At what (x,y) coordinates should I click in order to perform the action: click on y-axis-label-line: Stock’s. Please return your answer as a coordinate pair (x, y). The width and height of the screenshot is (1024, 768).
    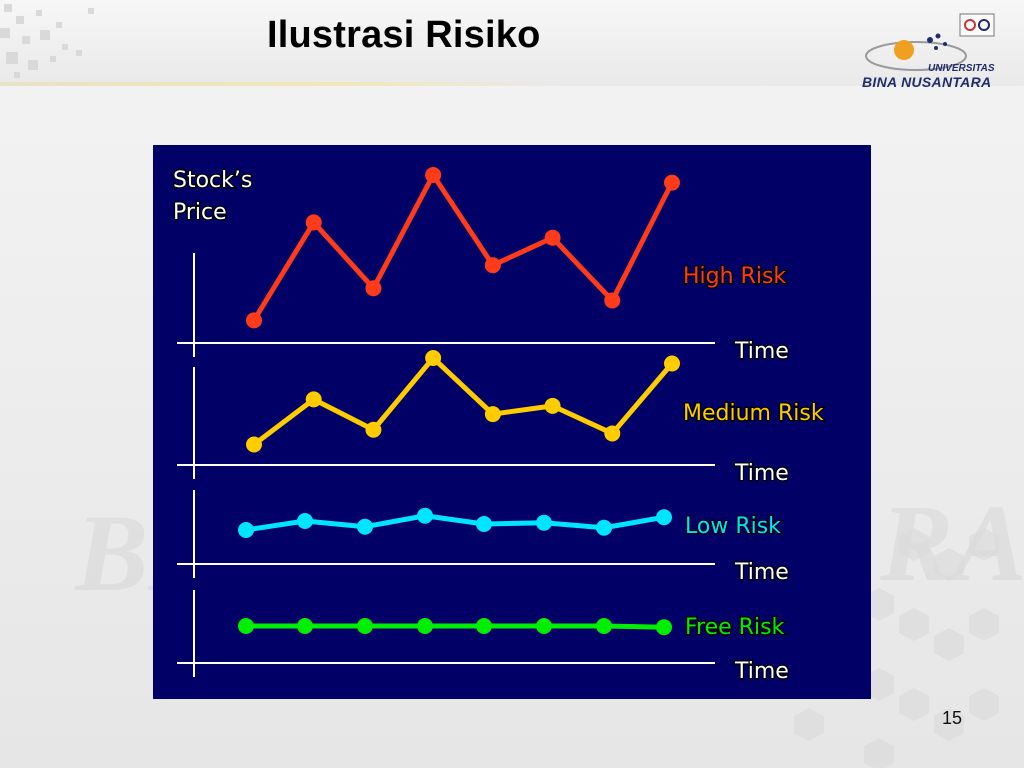
    Looking at the image, I should click on (212, 180).